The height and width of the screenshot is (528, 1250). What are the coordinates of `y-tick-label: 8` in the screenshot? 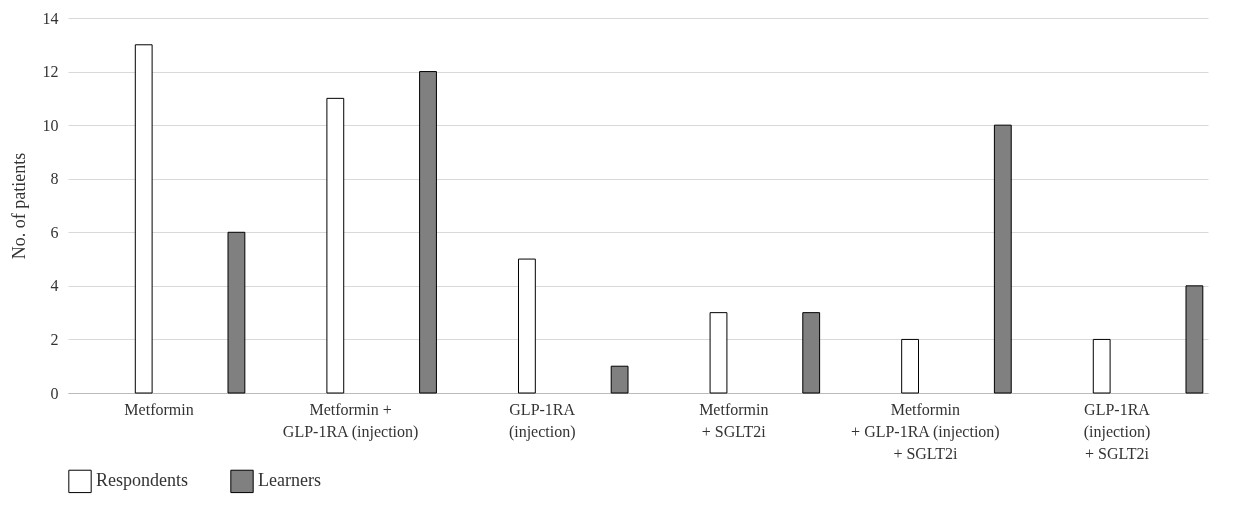 It's located at (54, 179).